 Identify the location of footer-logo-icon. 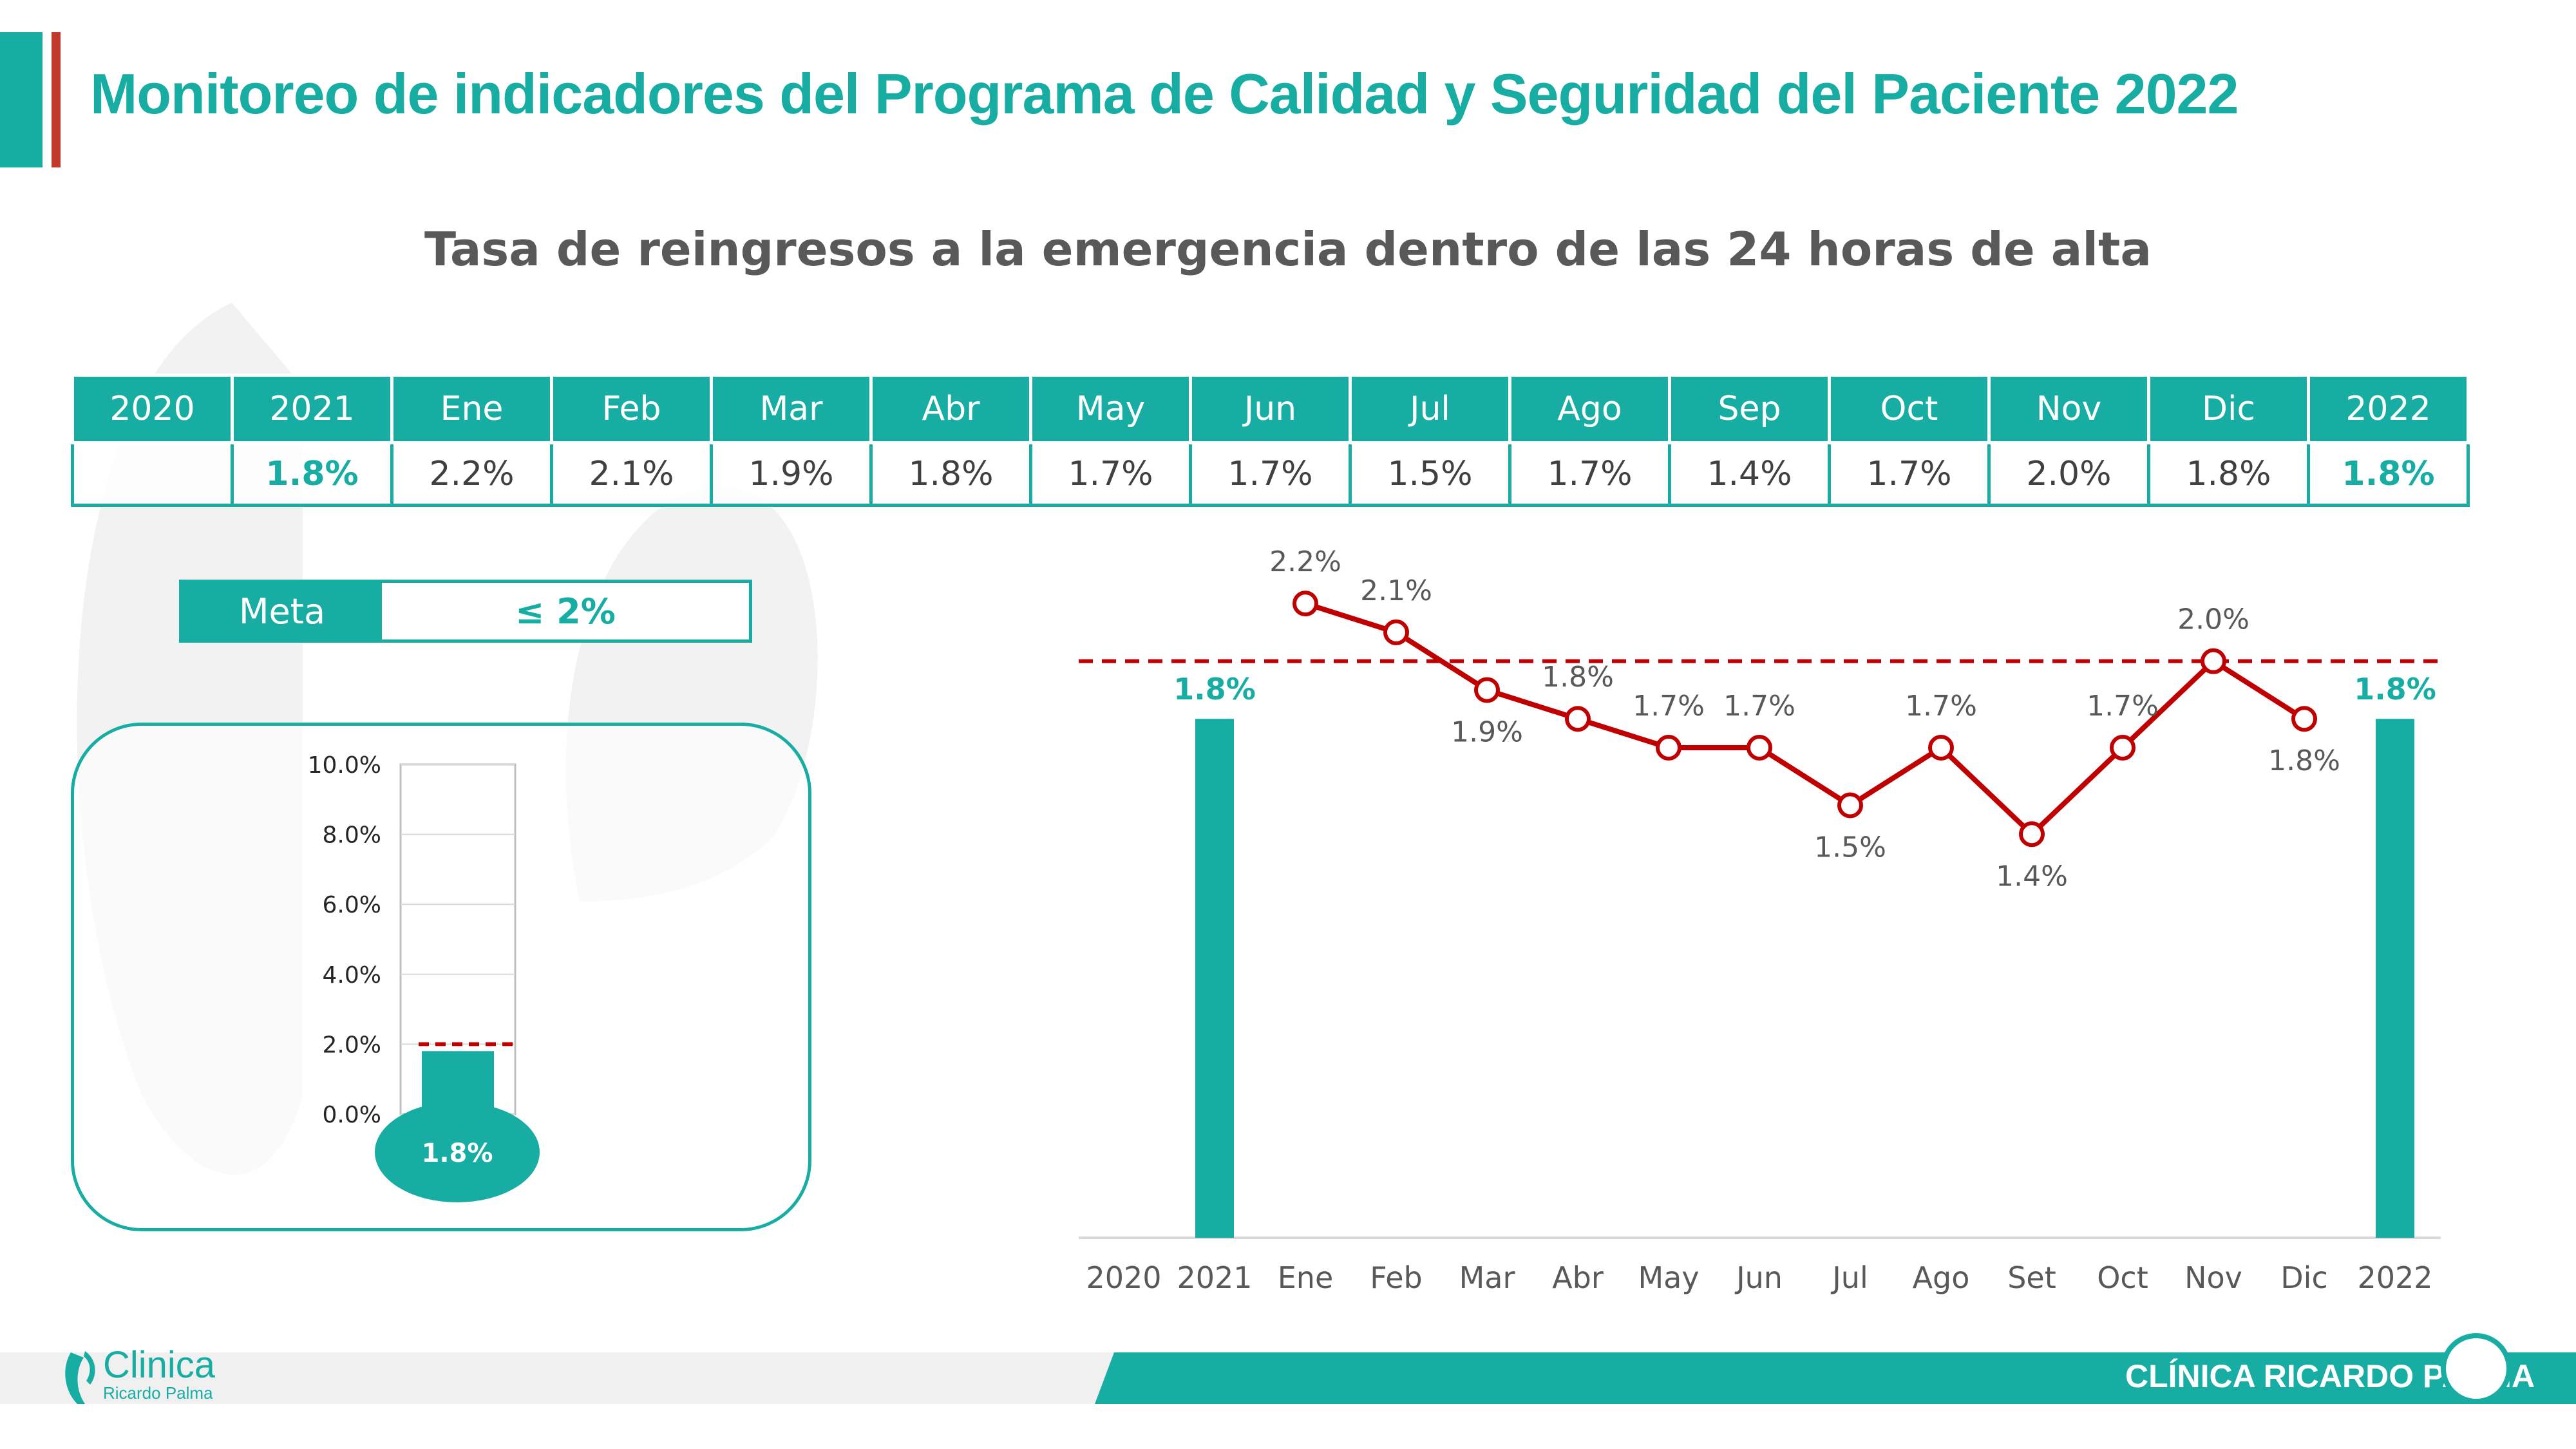
(2476, 1368).